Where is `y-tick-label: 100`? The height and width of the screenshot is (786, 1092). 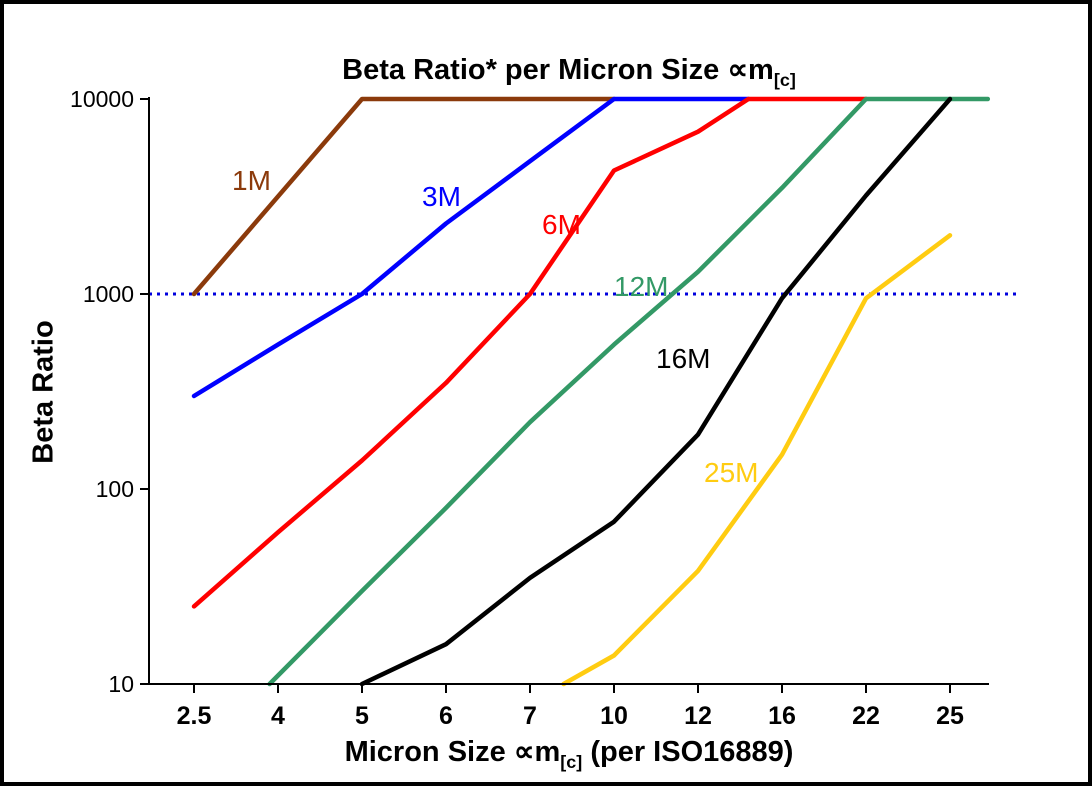 y-tick-label: 100 is located at coordinates (115, 489).